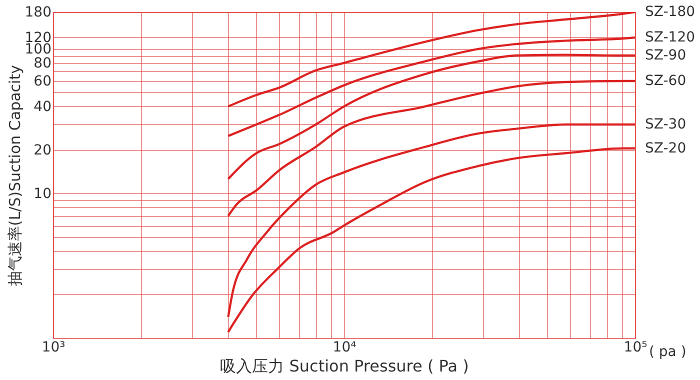 The height and width of the screenshot is (380, 700). Describe the element at coordinates (665, 124) in the screenshot. I see `series-label: SZ-30` at that location.